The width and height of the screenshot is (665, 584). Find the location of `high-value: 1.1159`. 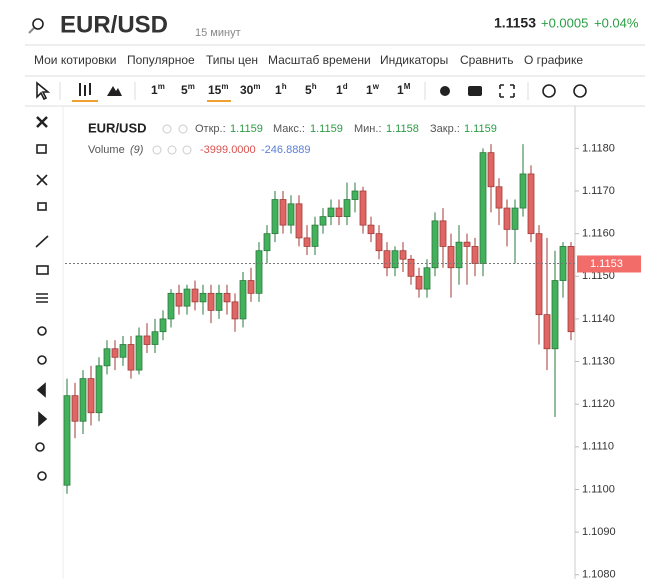

high-value: 1.1159 is located at coordinates (326, 129).